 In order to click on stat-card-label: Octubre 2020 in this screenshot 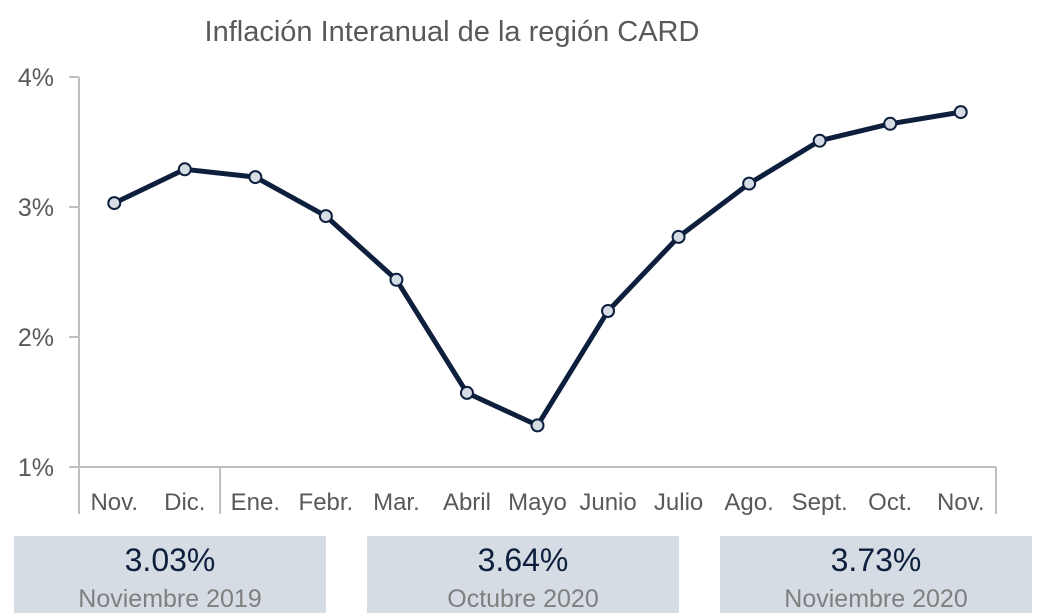, I will do `click(523, 599)`.